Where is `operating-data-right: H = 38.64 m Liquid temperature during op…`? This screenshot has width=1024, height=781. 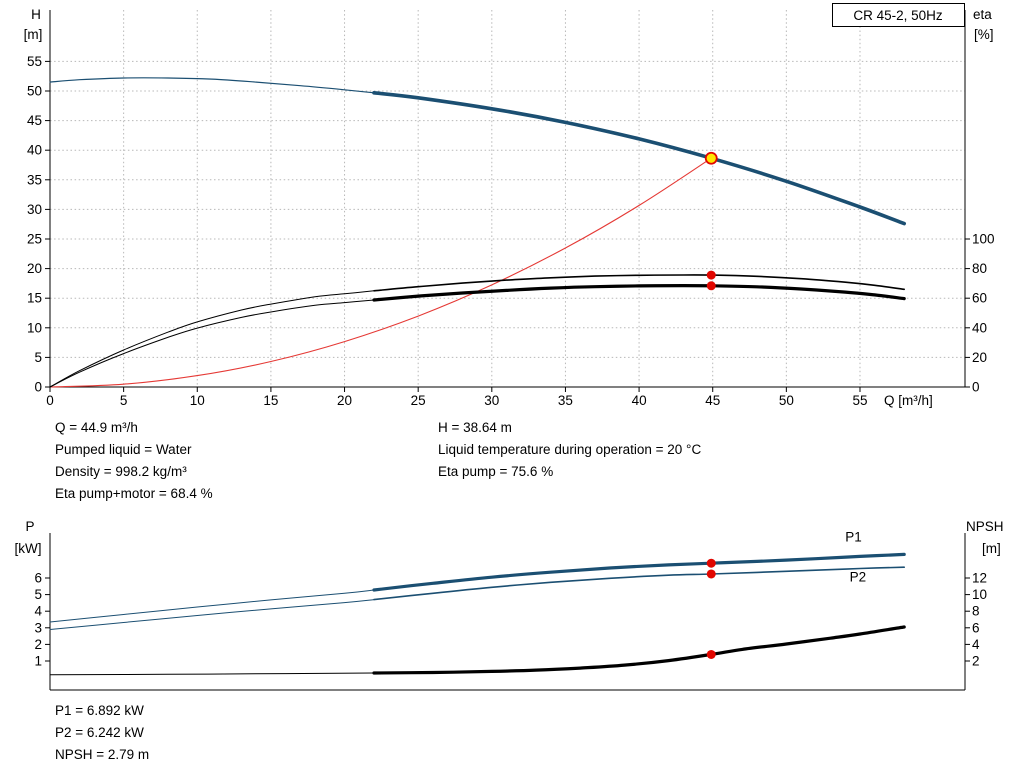 operating-data-right: H = 38.64 m Liquid temperature during op… is located at coordinates (569, 450).